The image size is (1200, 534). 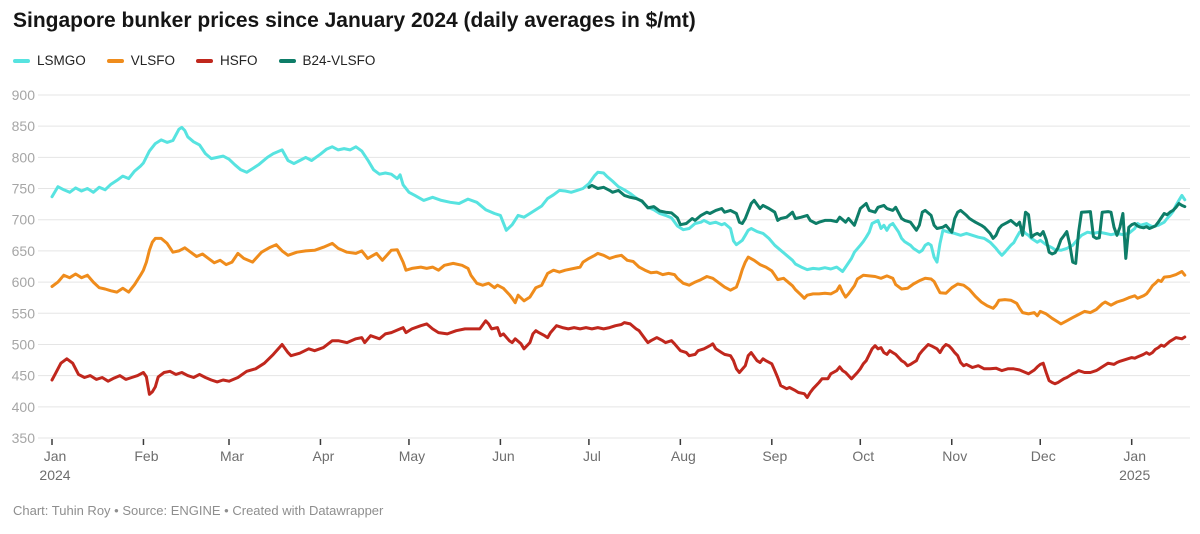 What do you see at coordinates (24, 220) in the screenshot?
I see `y-axis-label: 700` at bounding box center [24, 220].